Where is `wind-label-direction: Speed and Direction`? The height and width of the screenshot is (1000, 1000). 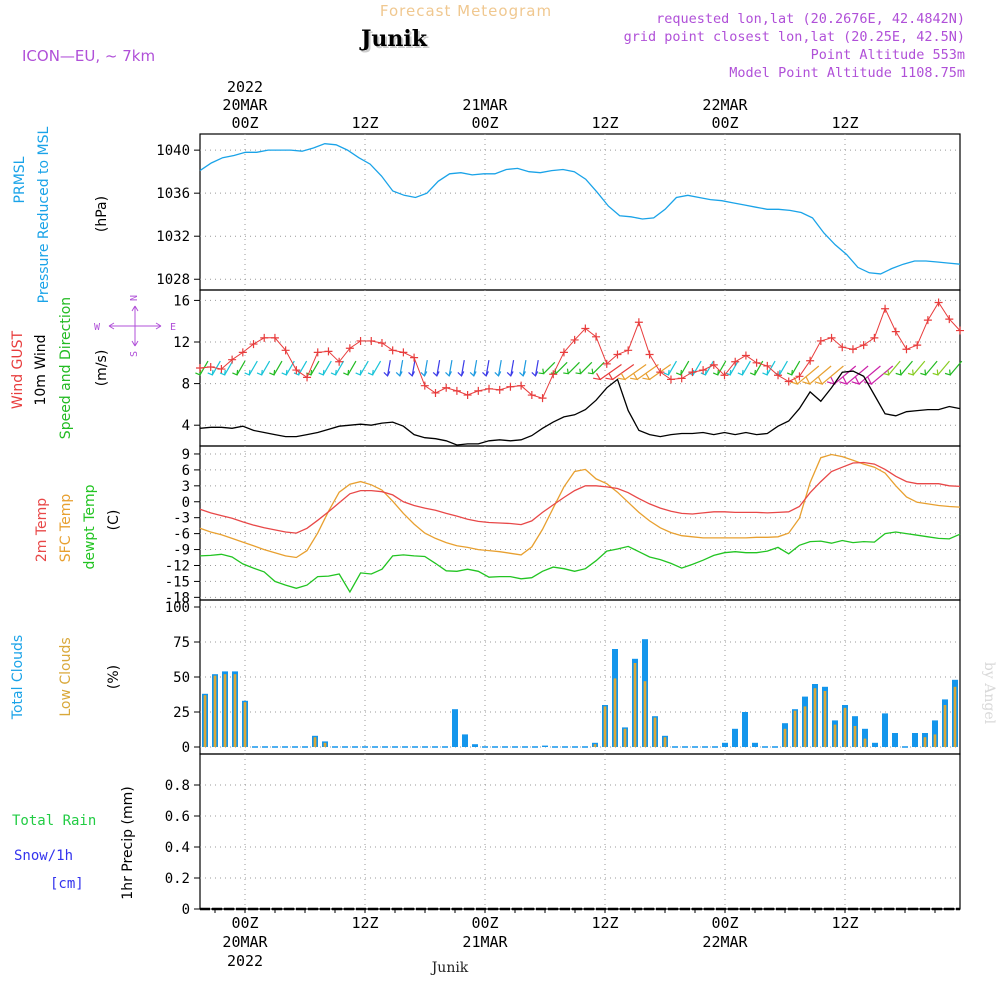
wind-label-direction: Speed and Direction is located at coordinates (66, 368).